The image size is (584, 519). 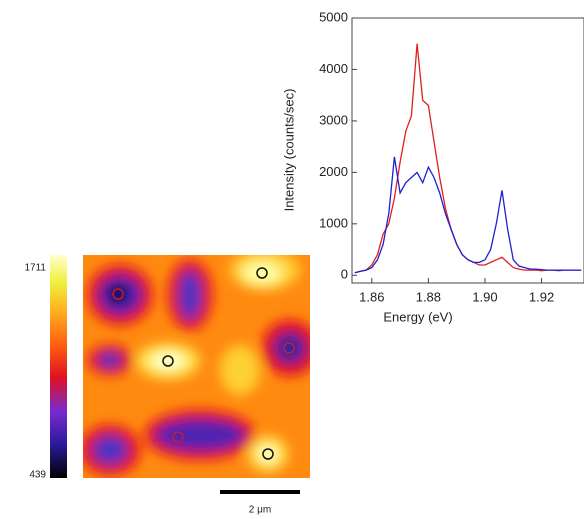 I want to click on colorbar, so click(x=58, y=366).